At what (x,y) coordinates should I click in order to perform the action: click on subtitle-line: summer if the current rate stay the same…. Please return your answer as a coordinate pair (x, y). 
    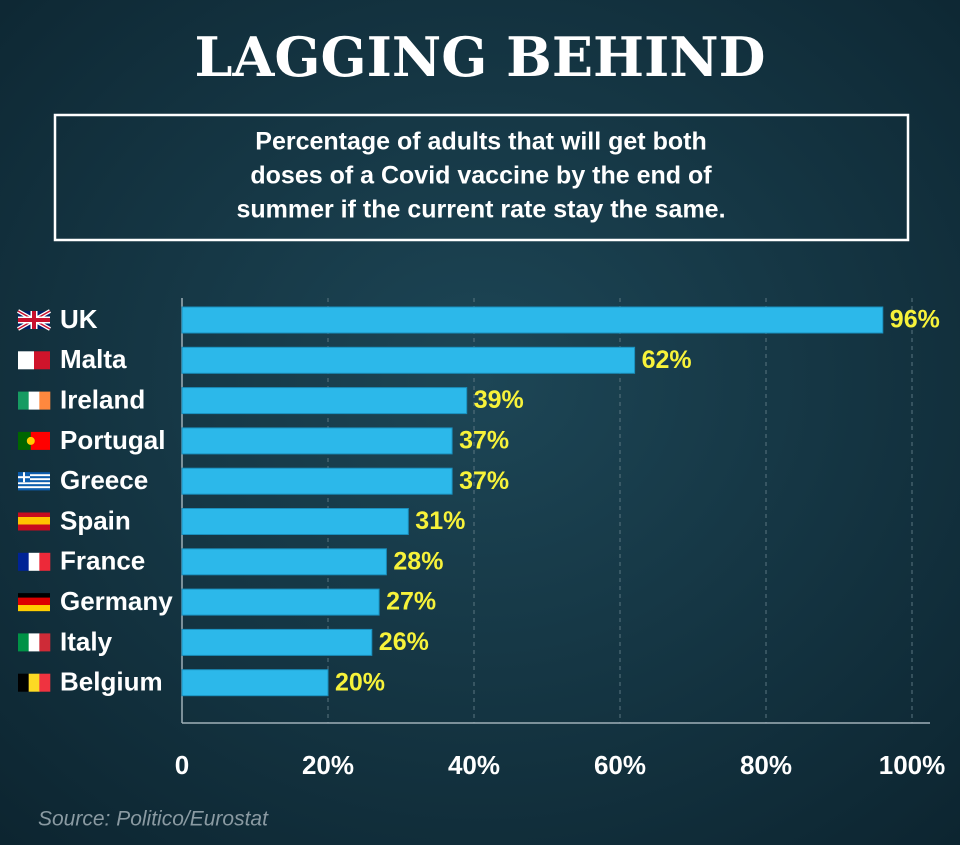
    Looking at the image, I should click on (480, 210).